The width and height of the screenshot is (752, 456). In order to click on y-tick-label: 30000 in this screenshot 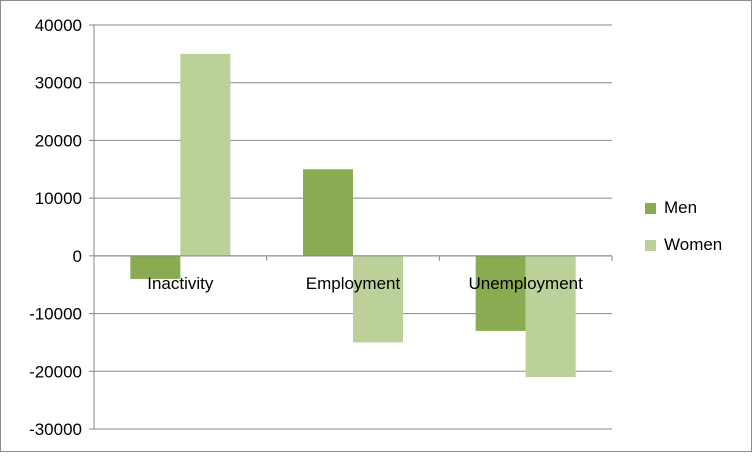, I will do `click(58, 83)`.